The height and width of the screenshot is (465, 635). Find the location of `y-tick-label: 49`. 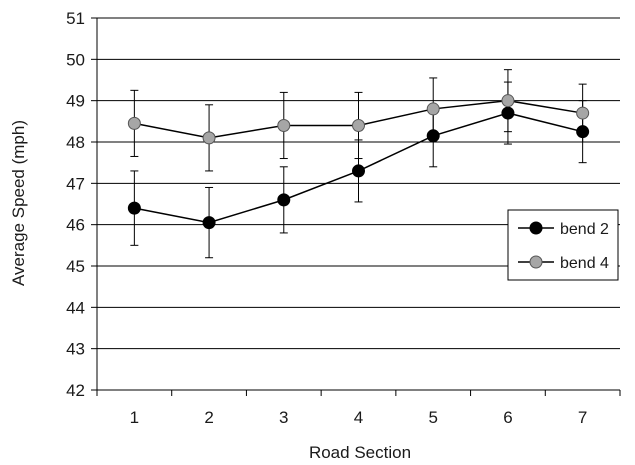

y-tick-label: 49 is located at coordinates (75, 101).